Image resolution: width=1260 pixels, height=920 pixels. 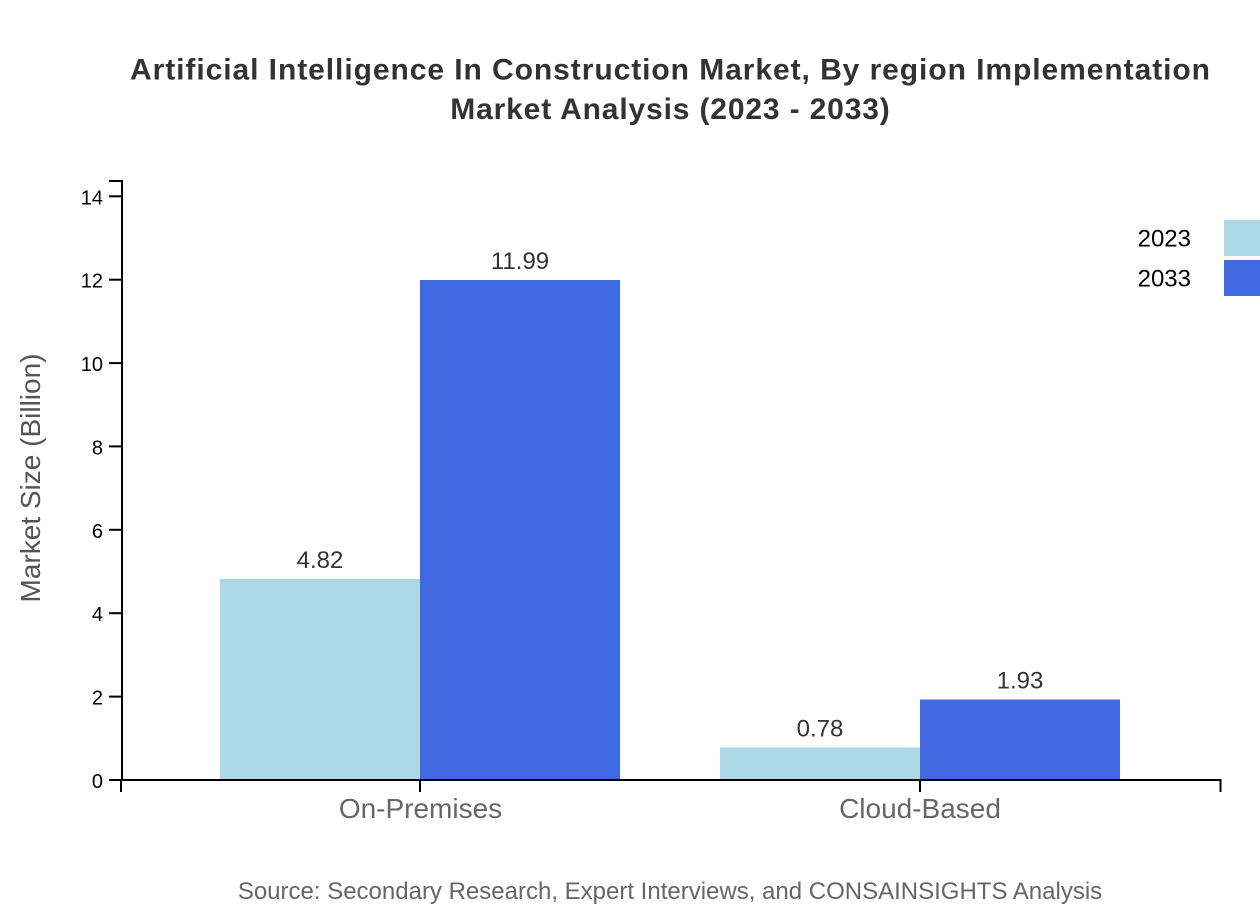 I want to click on svg-text: 11.99, so click(x=520, y=261).